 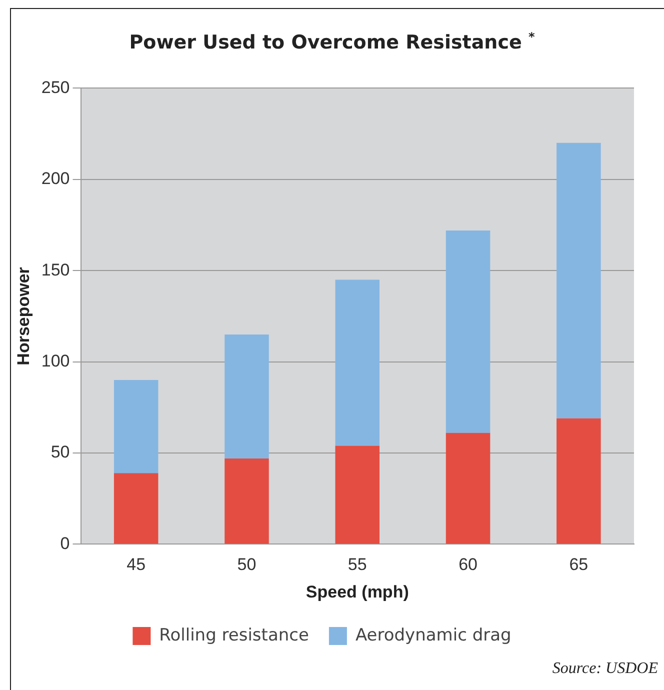 I want to click on x-tick-label: 45, so click(x=136, y=564).